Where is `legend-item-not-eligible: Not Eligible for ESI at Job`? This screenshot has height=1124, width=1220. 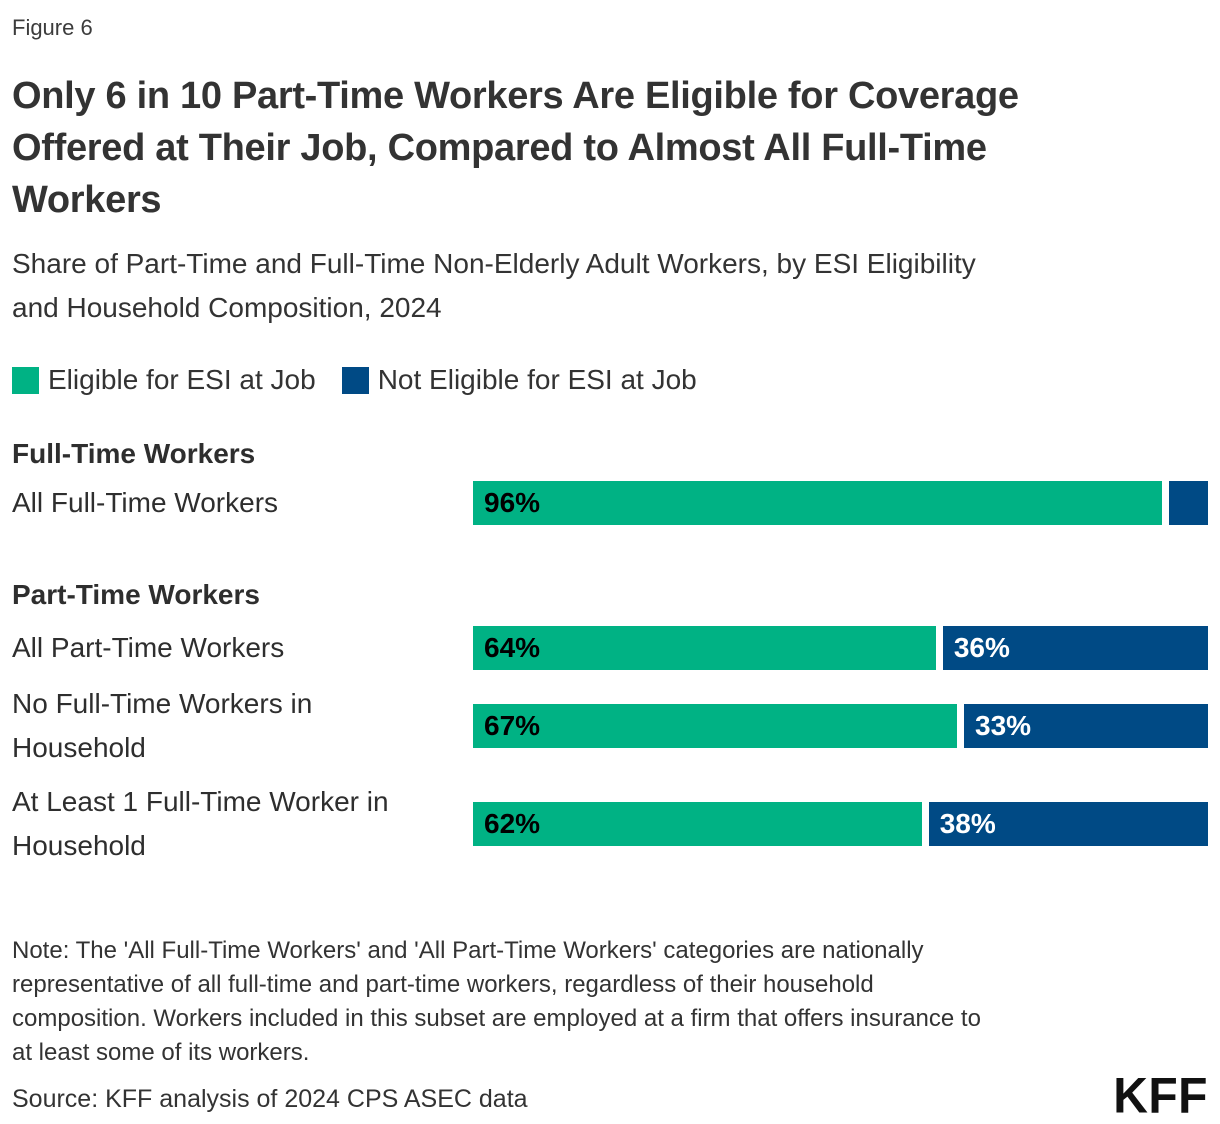
legend-item-not-eligible: Not Eligible for ESI at Job is located at coordinates (519, 380).